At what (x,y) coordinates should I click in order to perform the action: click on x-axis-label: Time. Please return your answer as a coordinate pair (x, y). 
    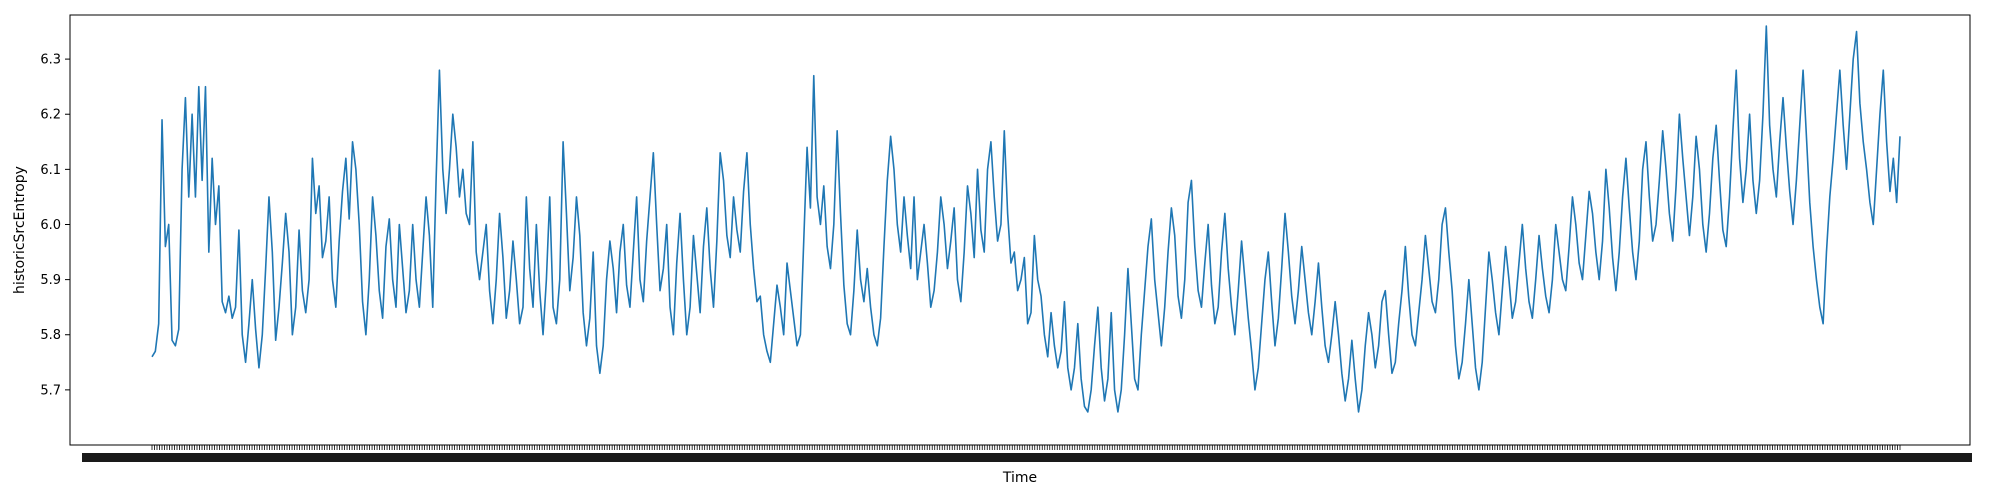
    Looking at the image, I should click on (1019, 478).